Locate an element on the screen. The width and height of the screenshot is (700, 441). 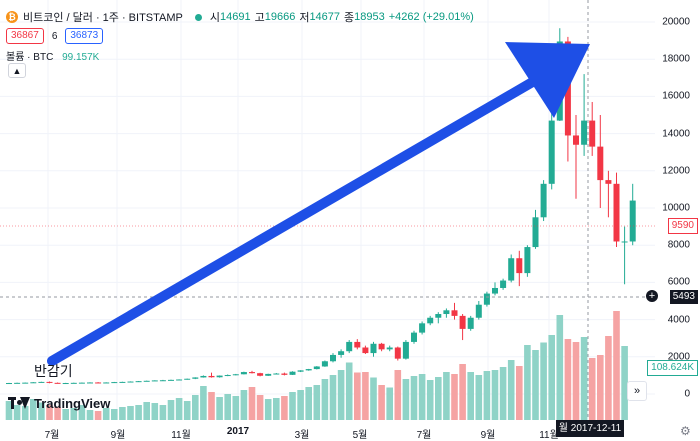
change-value: +4262 (+29.01%) is located at coordinates (431, 17).